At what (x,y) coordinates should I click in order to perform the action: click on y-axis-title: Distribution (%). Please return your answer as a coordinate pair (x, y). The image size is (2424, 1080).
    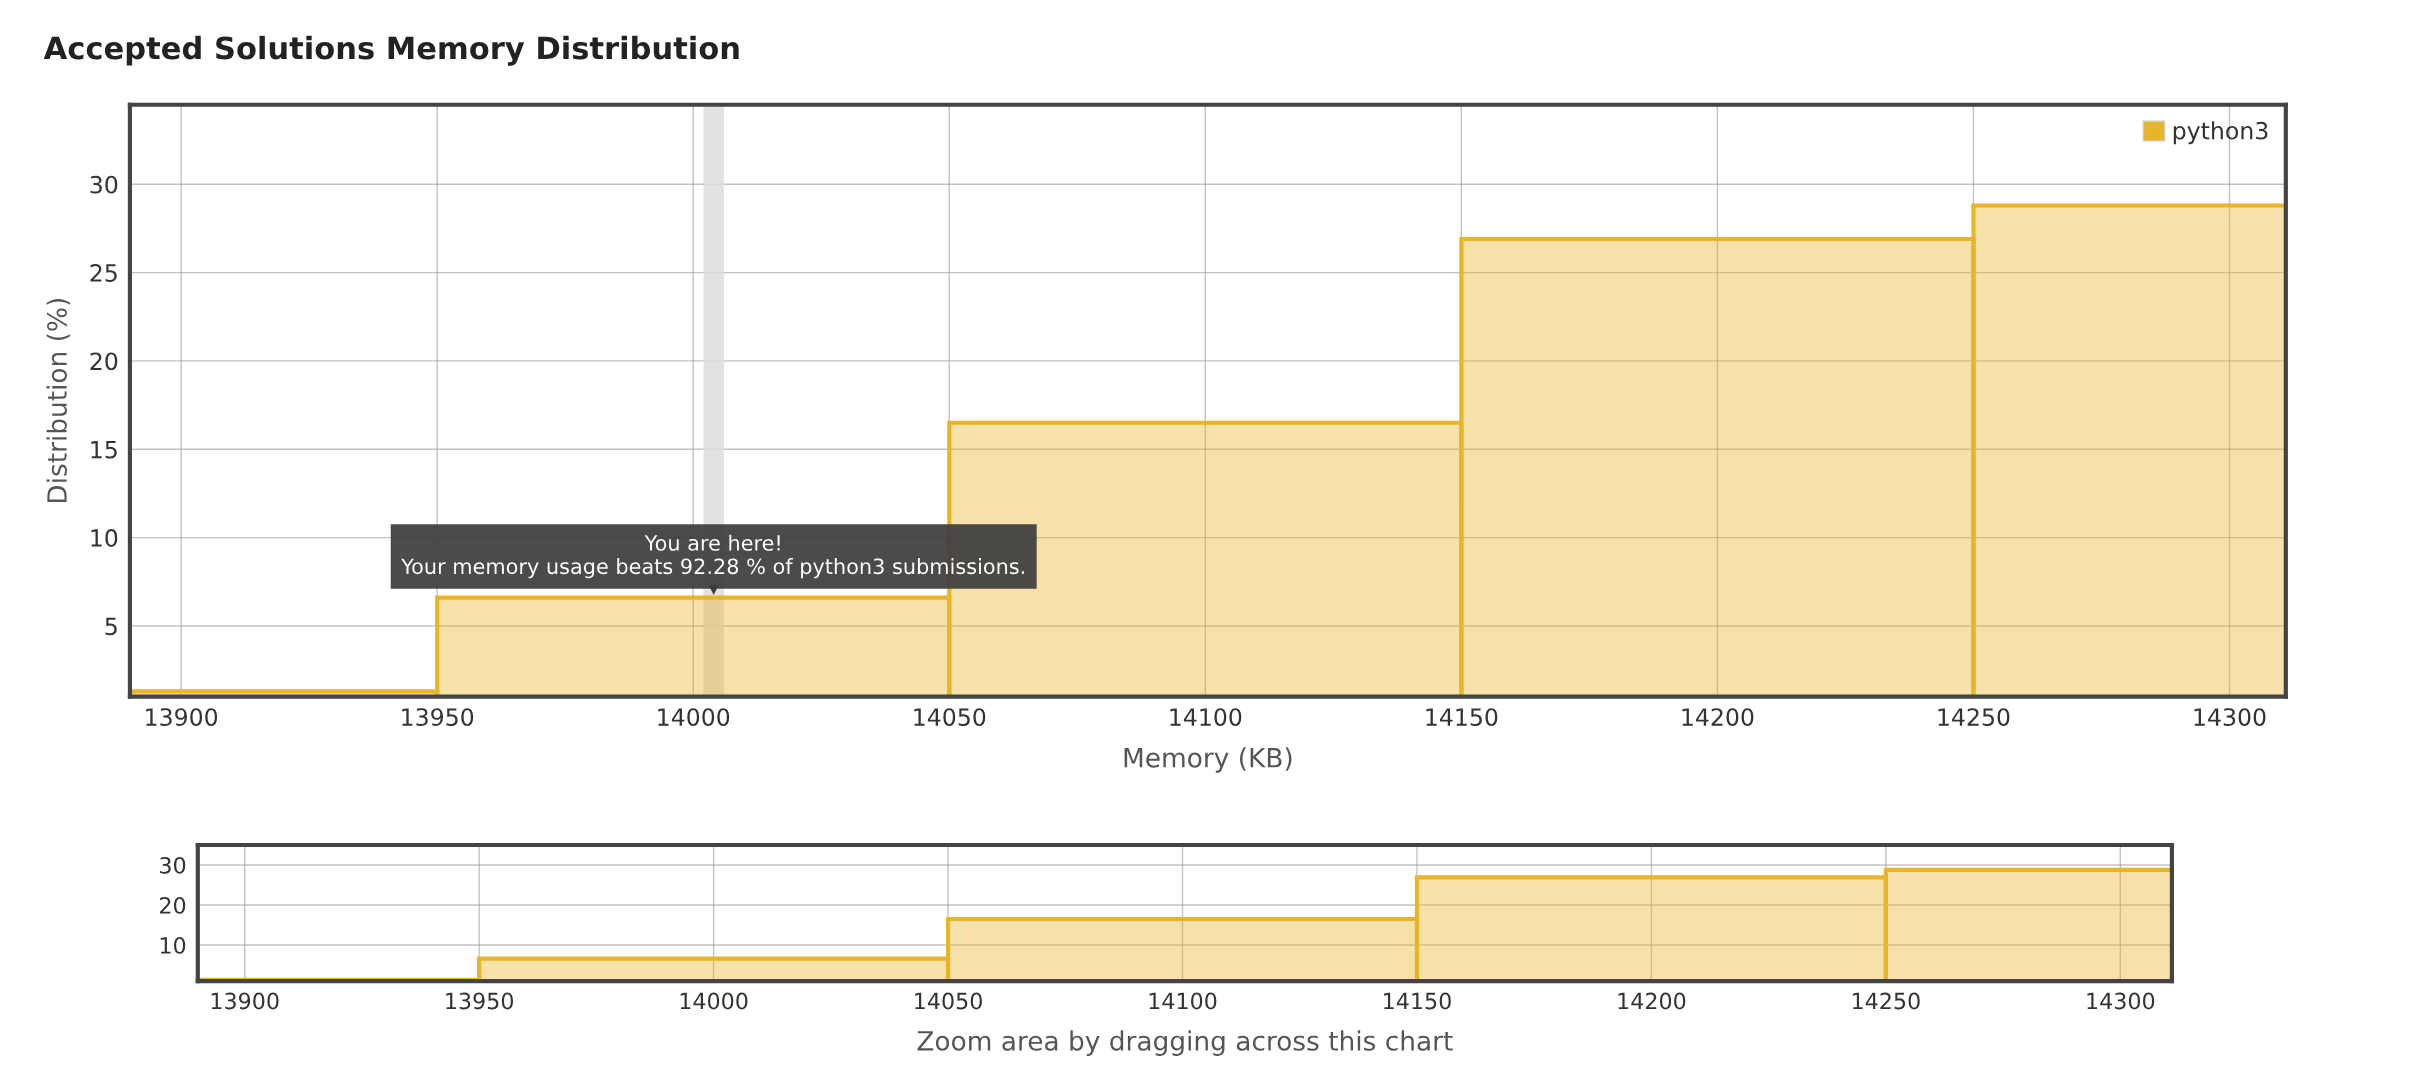
    Looking at the image, I should click on (58, 400).